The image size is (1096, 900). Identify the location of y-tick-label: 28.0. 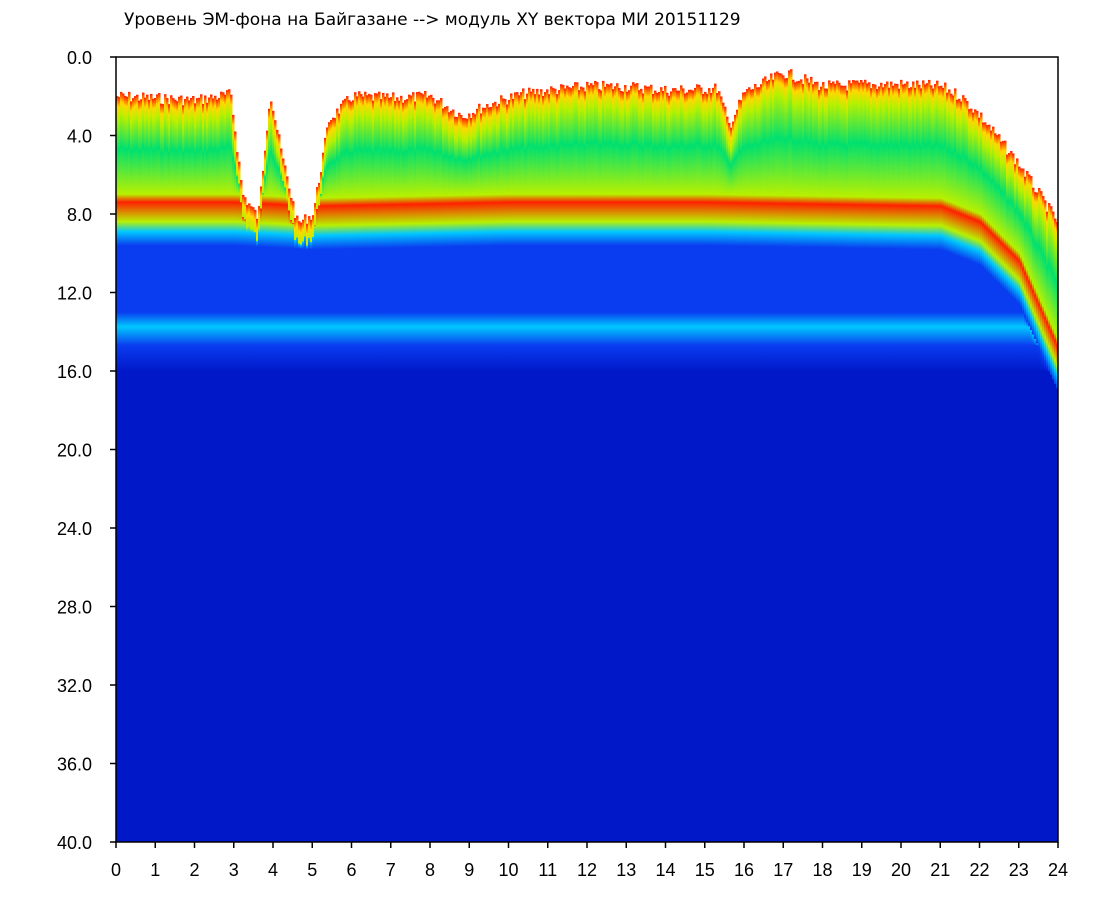
(74, 608).